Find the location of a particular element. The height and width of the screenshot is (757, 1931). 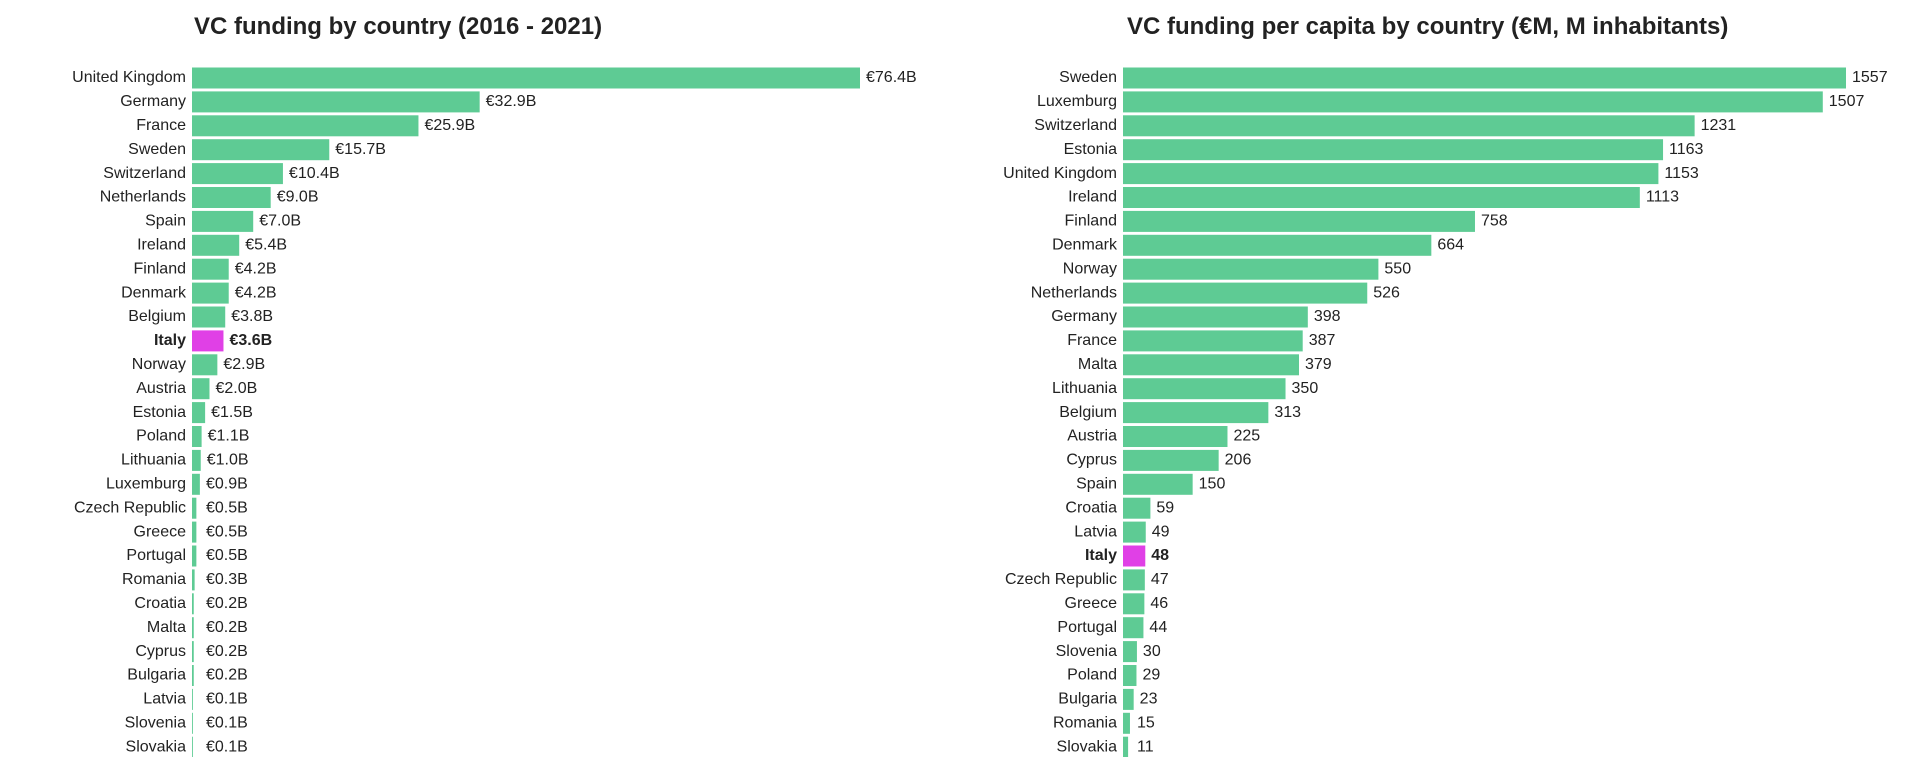

value-label: 1507 is located at coordinates (1847, 101).